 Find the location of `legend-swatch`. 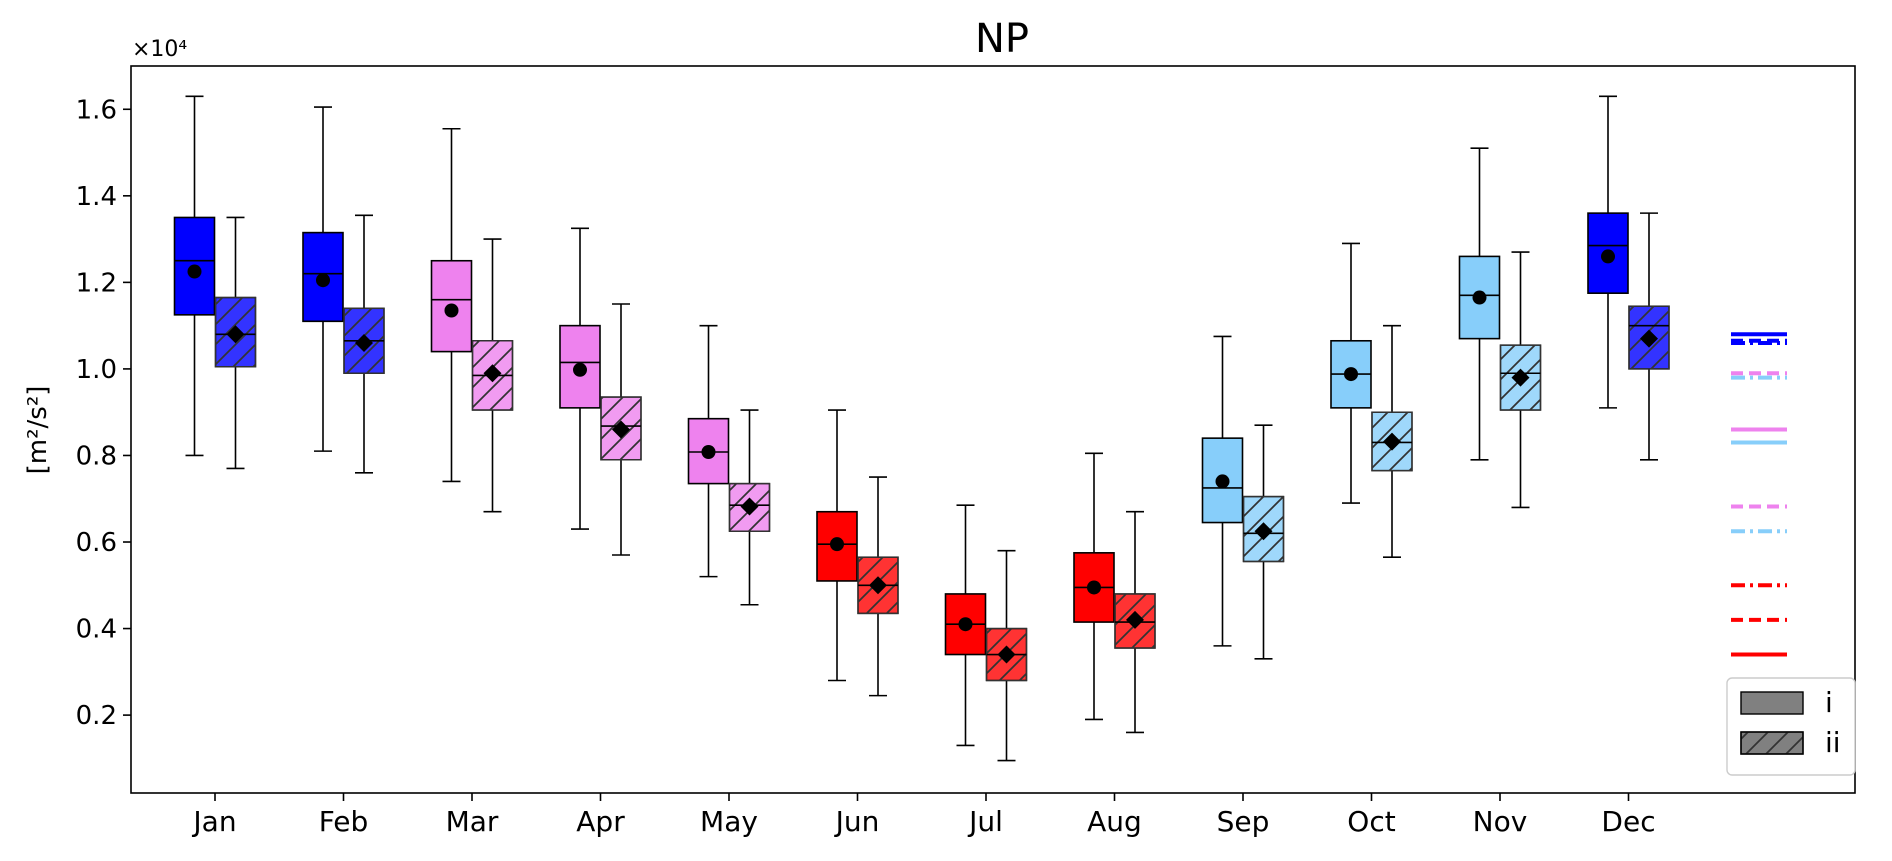

legend-swatch is located at coordinates (1772, 703).